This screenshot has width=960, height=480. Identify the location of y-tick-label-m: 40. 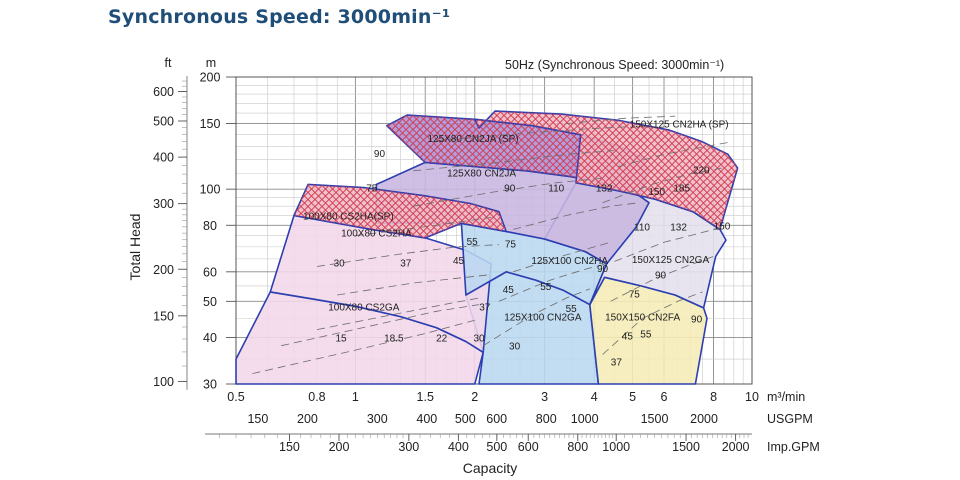
(210, 338).